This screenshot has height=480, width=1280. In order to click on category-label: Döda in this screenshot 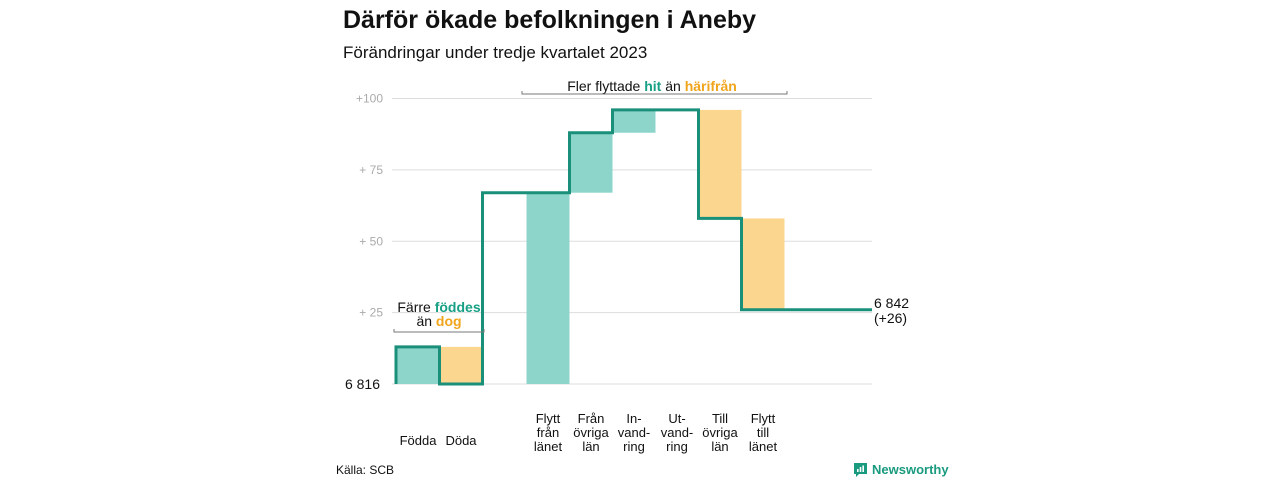, I will do `click(461, 440)`.